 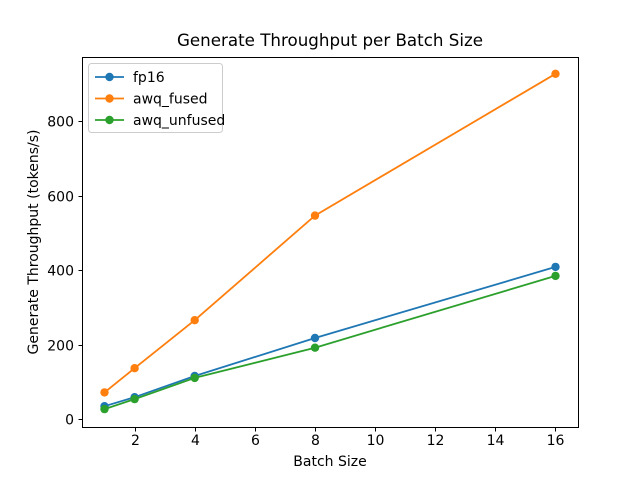 I want to click on x-tick-label-6: 6, so click(x=255, y=441).